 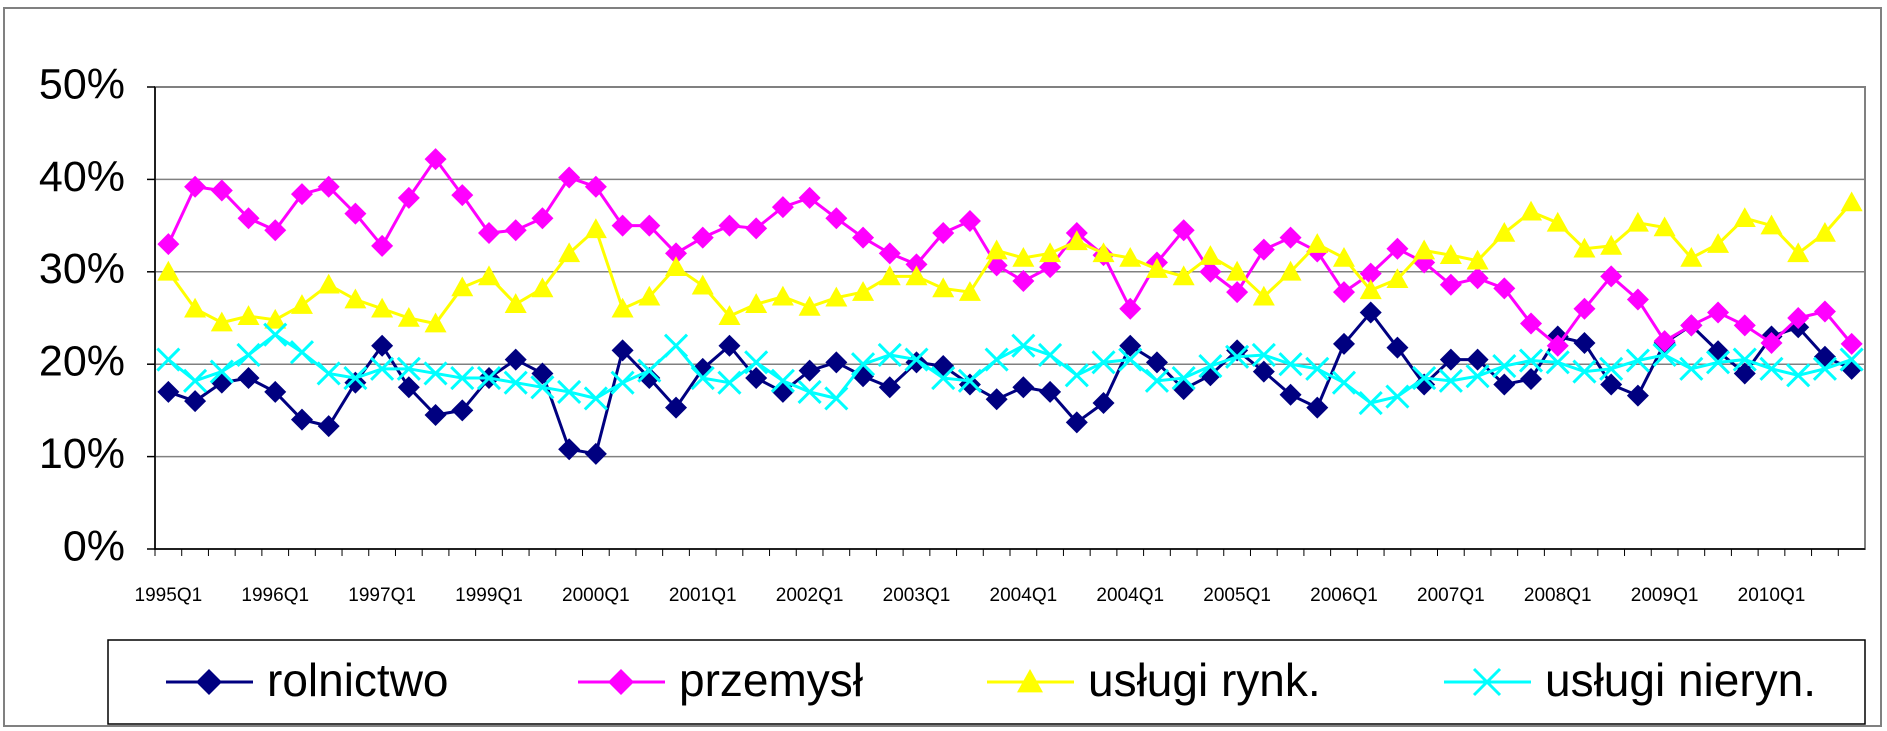 What do you see at coordinates (1010, 368) in the screenshot?
I see `series-line` at bounding box center [1010, 368].